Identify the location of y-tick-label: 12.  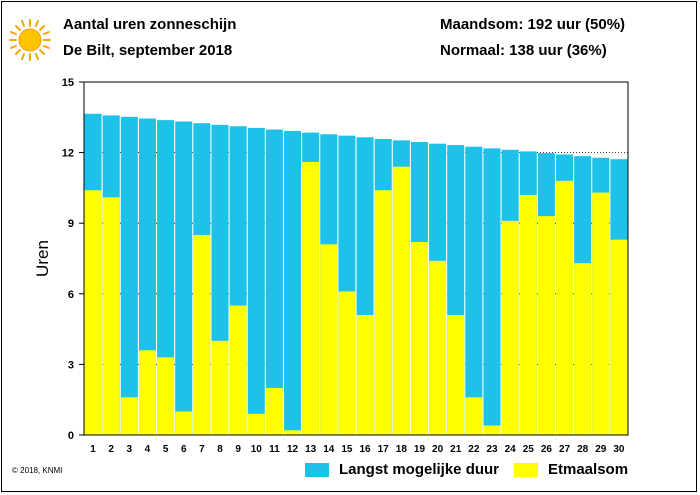
(68, 154).